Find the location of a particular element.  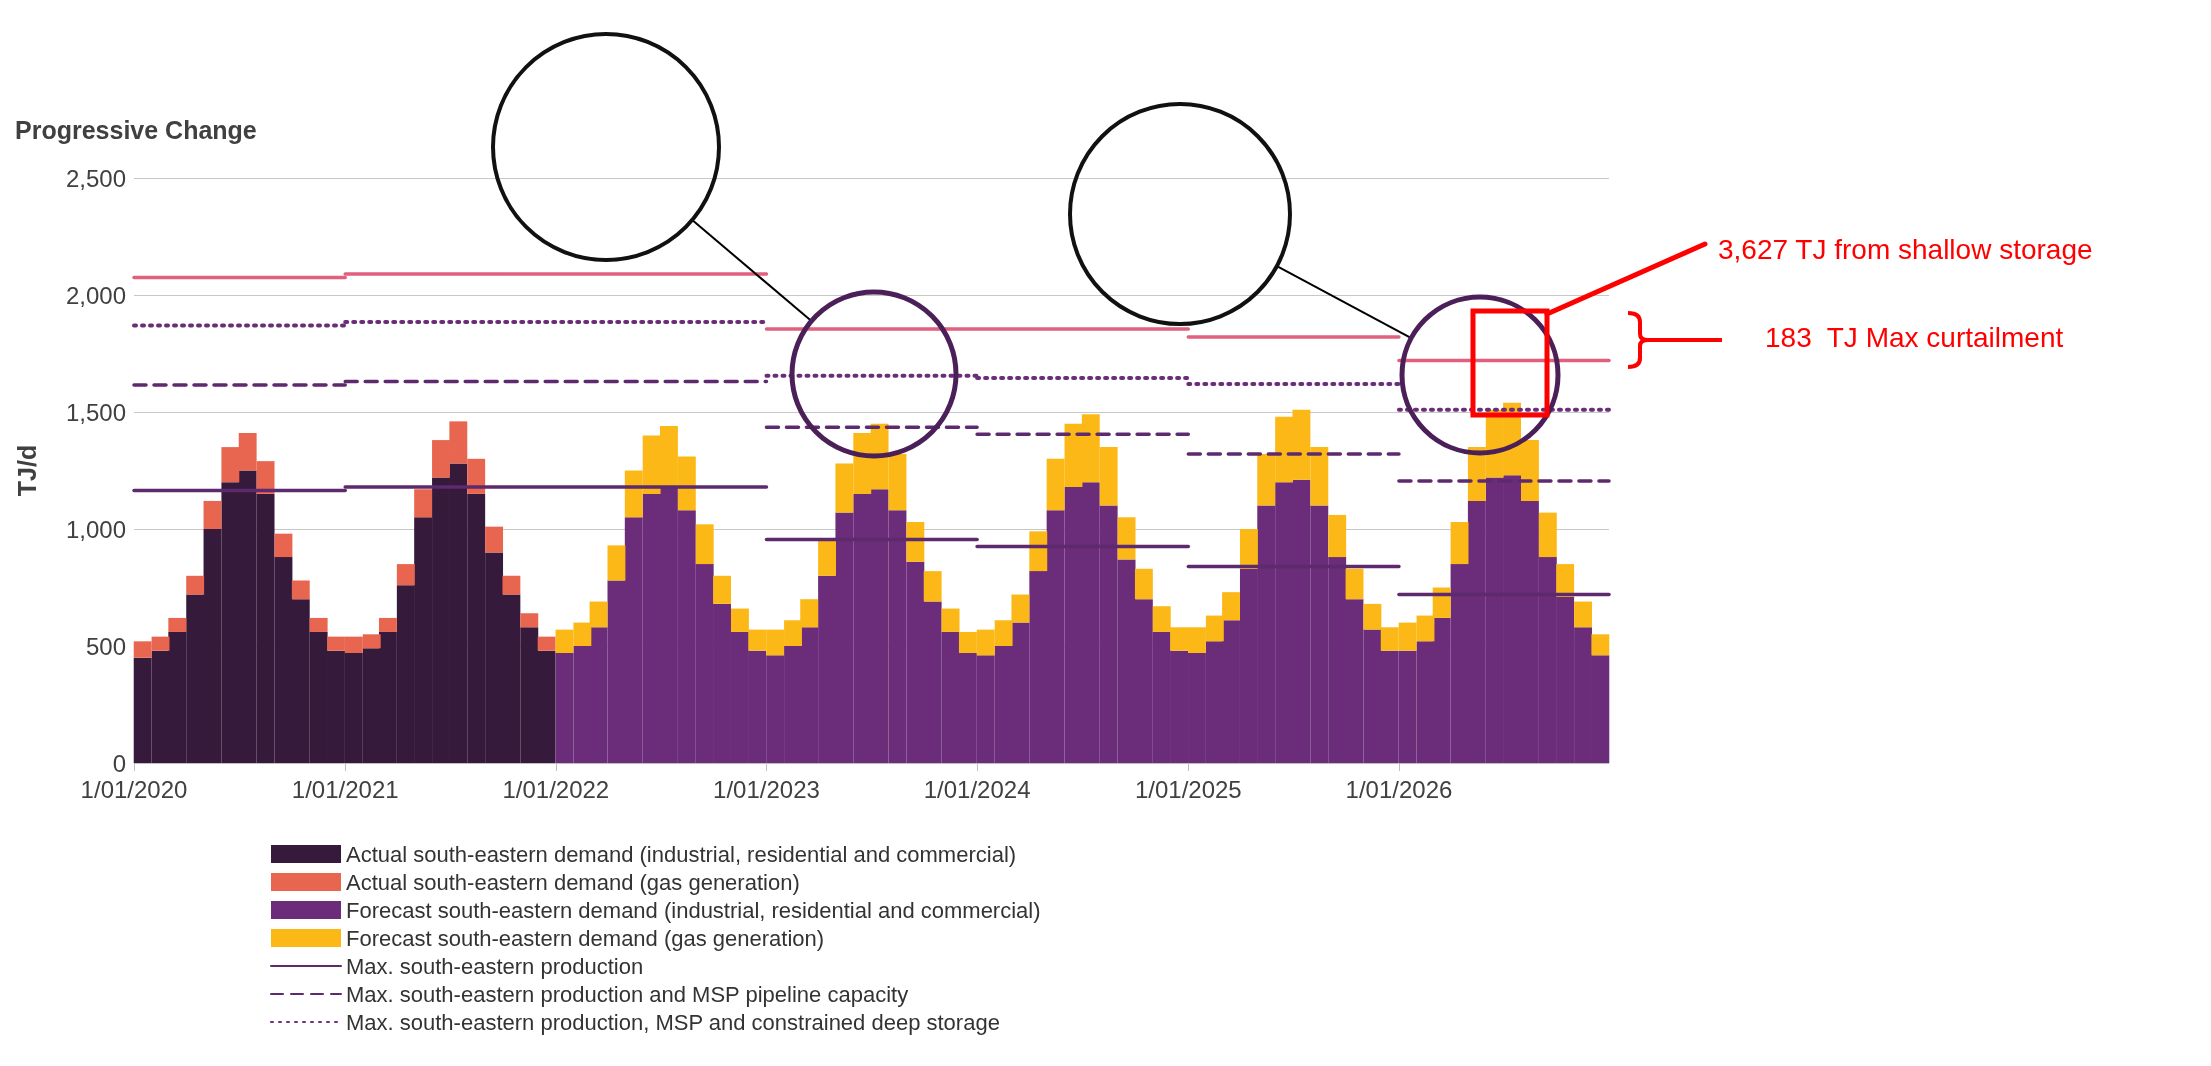

x-tick-label: 1/01/2024 is located at coordinates (977, 789).